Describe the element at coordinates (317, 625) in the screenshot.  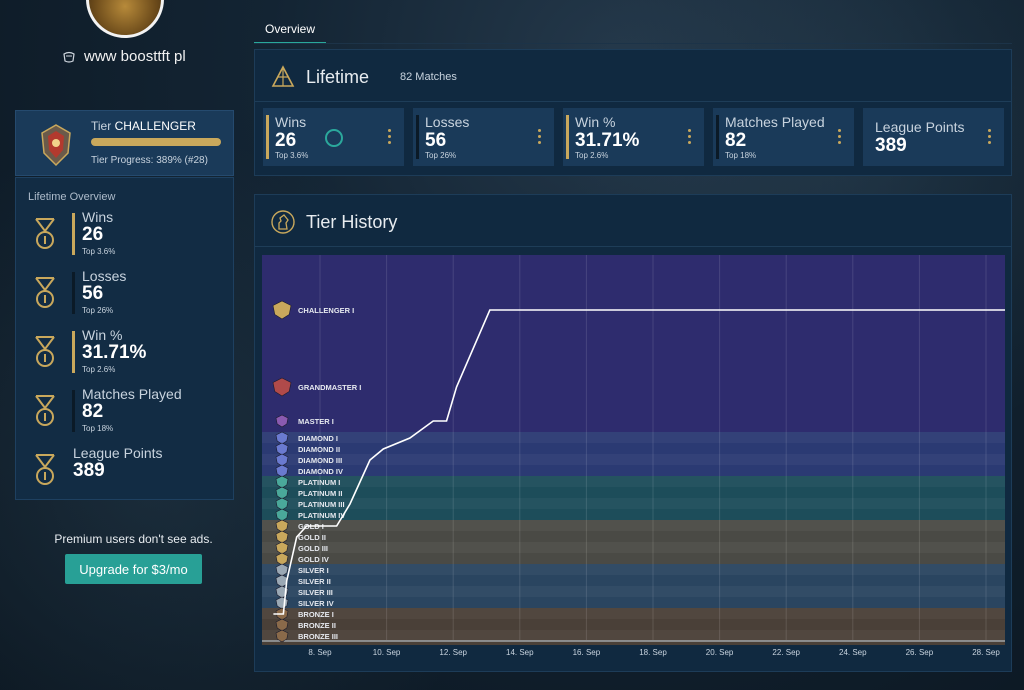
I see `tier-label: BRONZE II` at that location.